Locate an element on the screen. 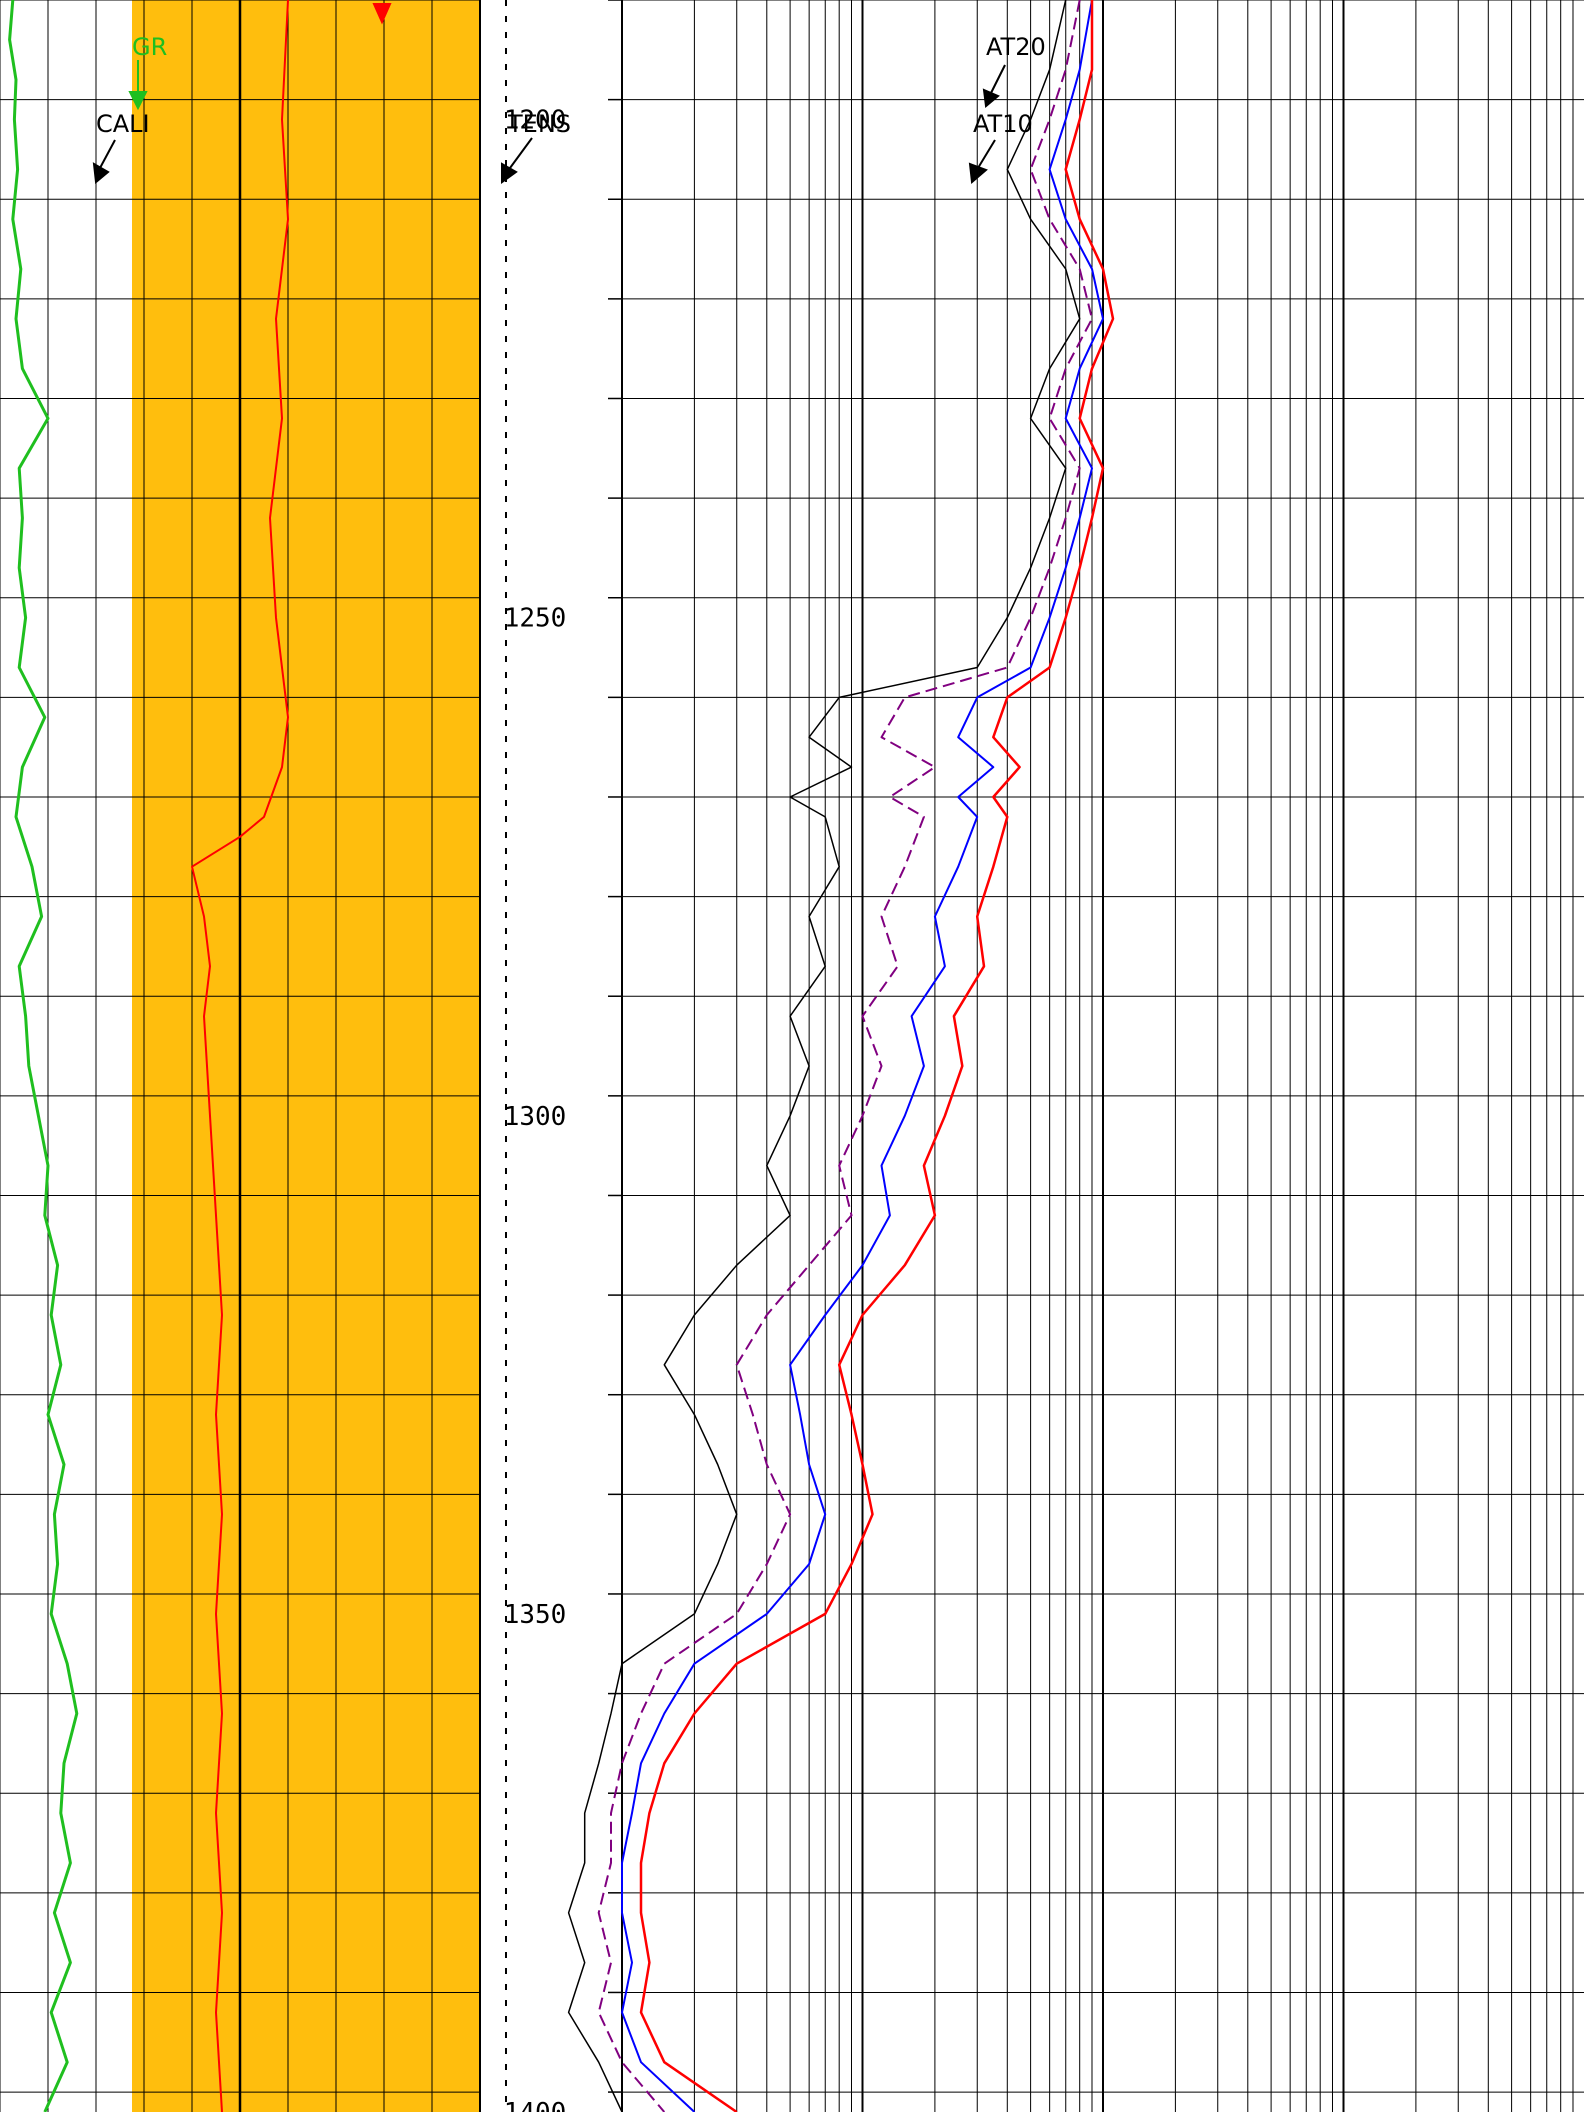  depth-label: 1300 is located at coordinates (535, 1117).